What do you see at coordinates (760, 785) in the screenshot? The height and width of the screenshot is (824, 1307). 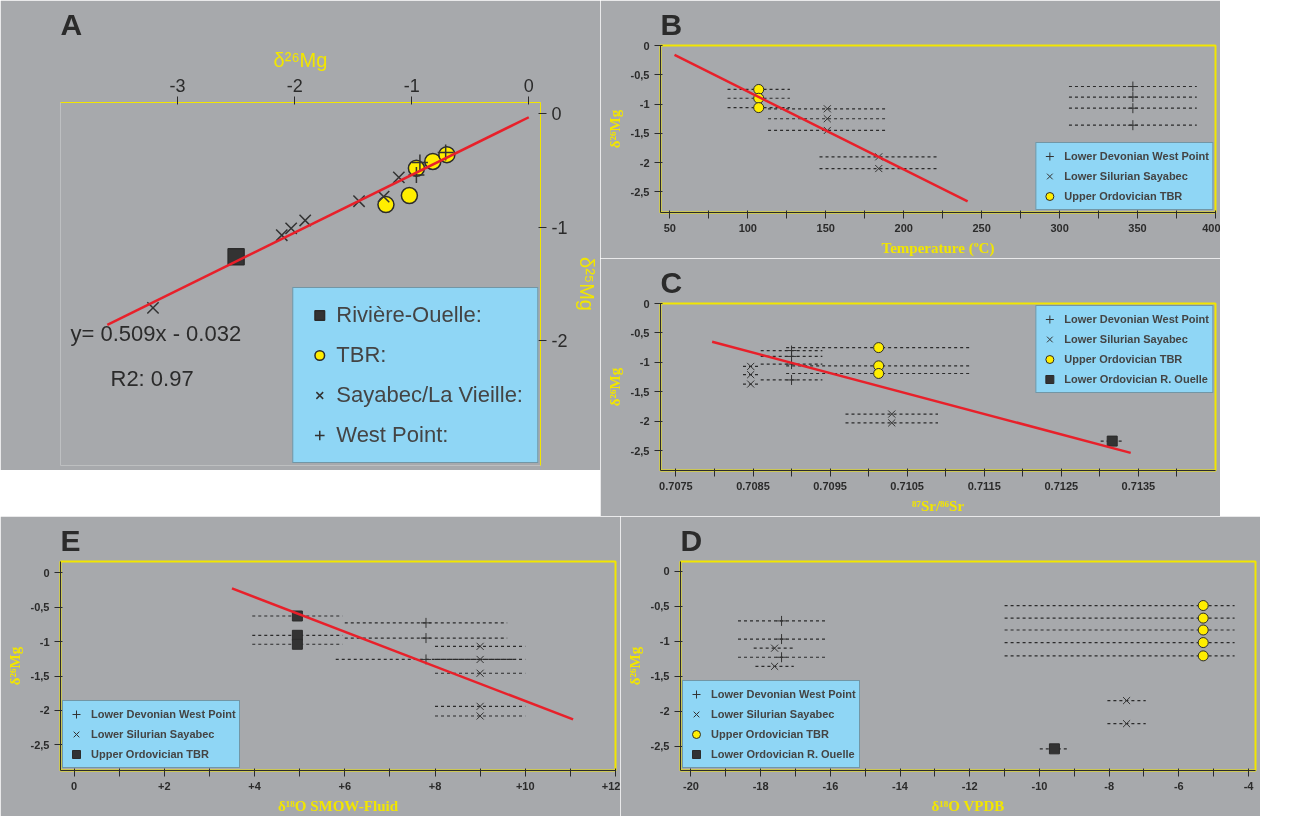 I see `x-tick-label: -18` at bounding box center [760, 785].